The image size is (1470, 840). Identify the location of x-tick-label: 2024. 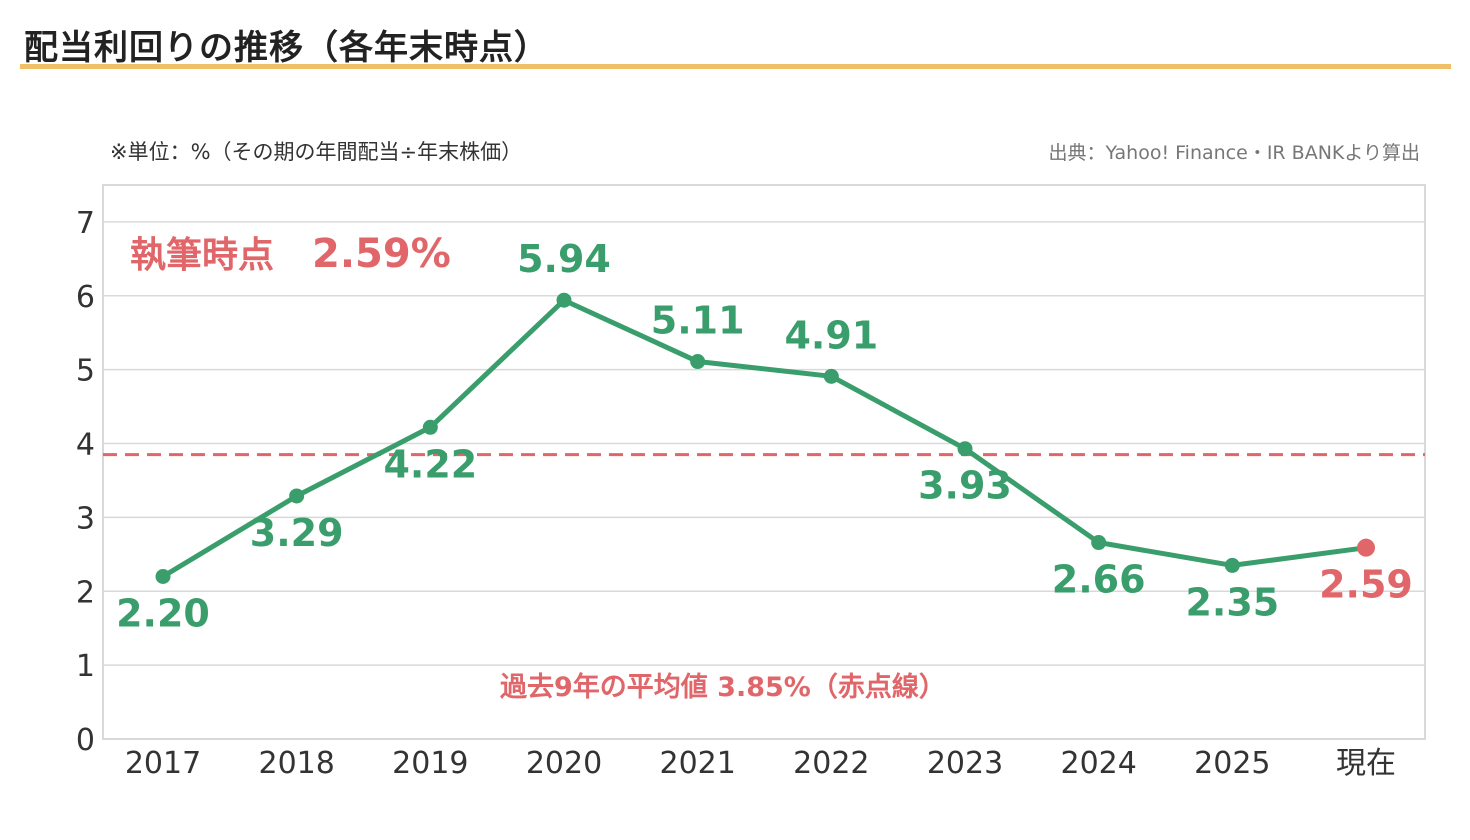
(1098, 763).